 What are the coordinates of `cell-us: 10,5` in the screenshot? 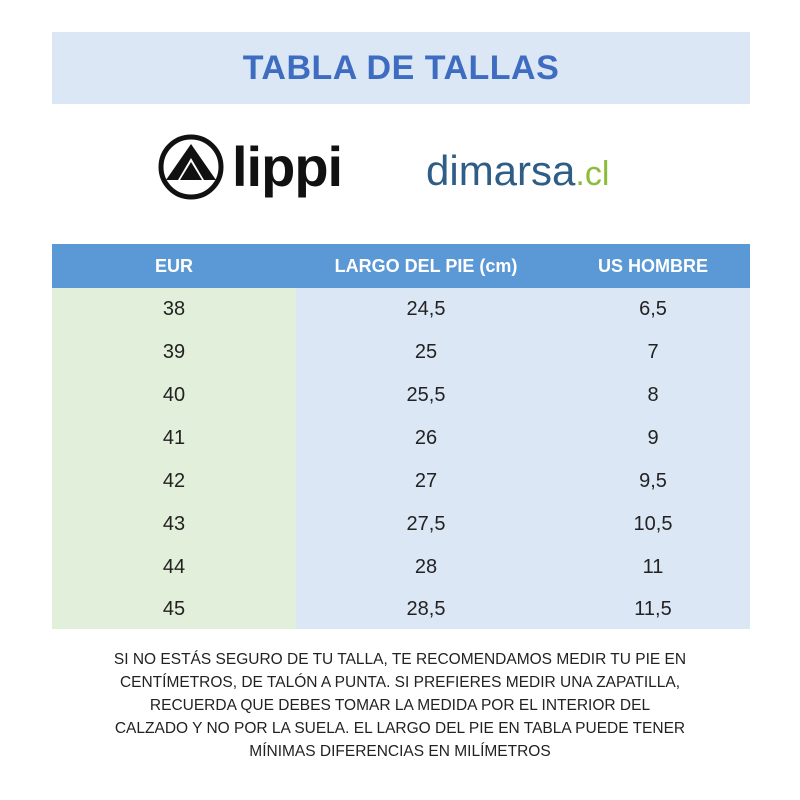 It's located at (653, 524).